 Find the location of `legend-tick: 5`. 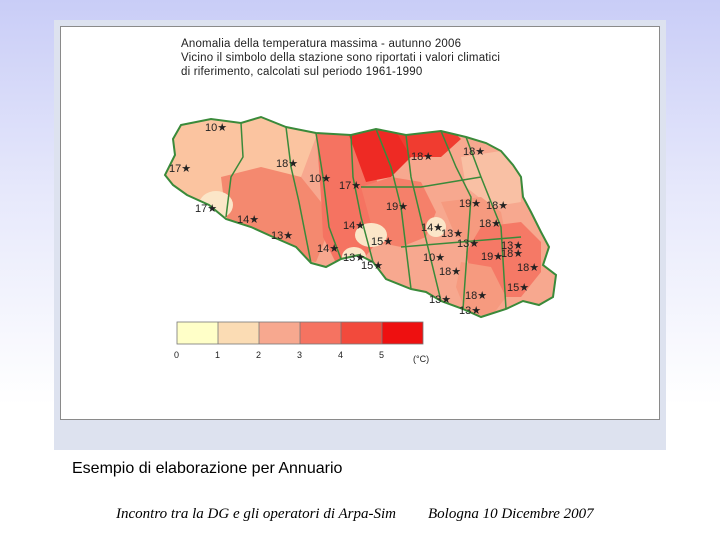

legend-tick: 5 is located at coordinates (381, 355).